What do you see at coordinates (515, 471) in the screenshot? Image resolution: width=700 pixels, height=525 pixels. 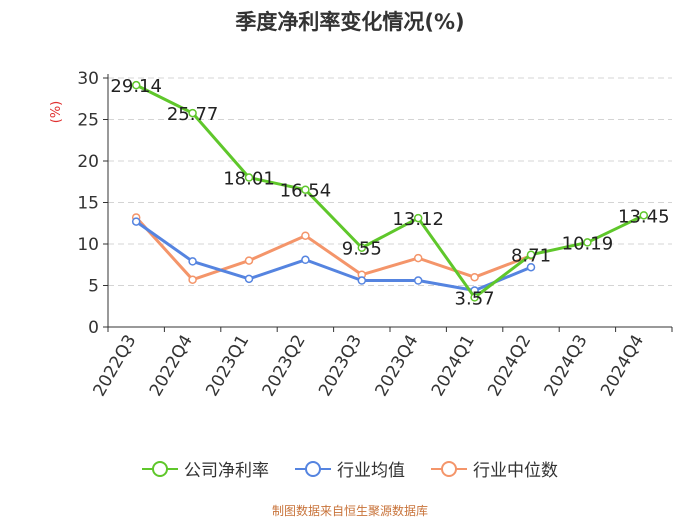 I see `legend-label: 行业中位数` at bounding box center [515, 471].